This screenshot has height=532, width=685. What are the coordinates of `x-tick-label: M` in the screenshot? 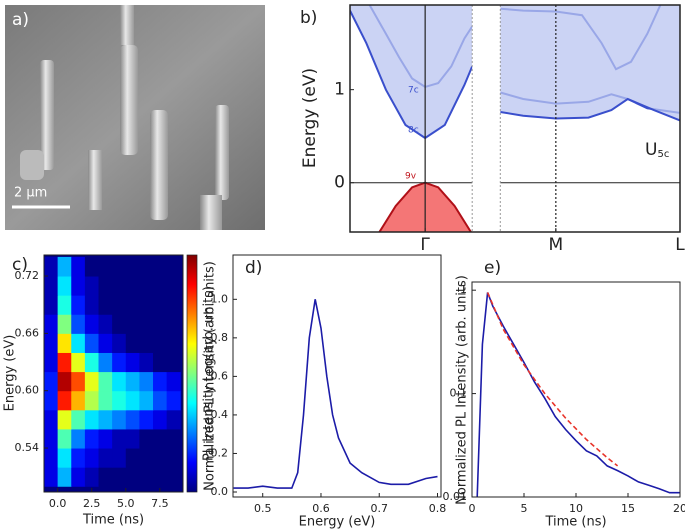 It's located at (556, 245).